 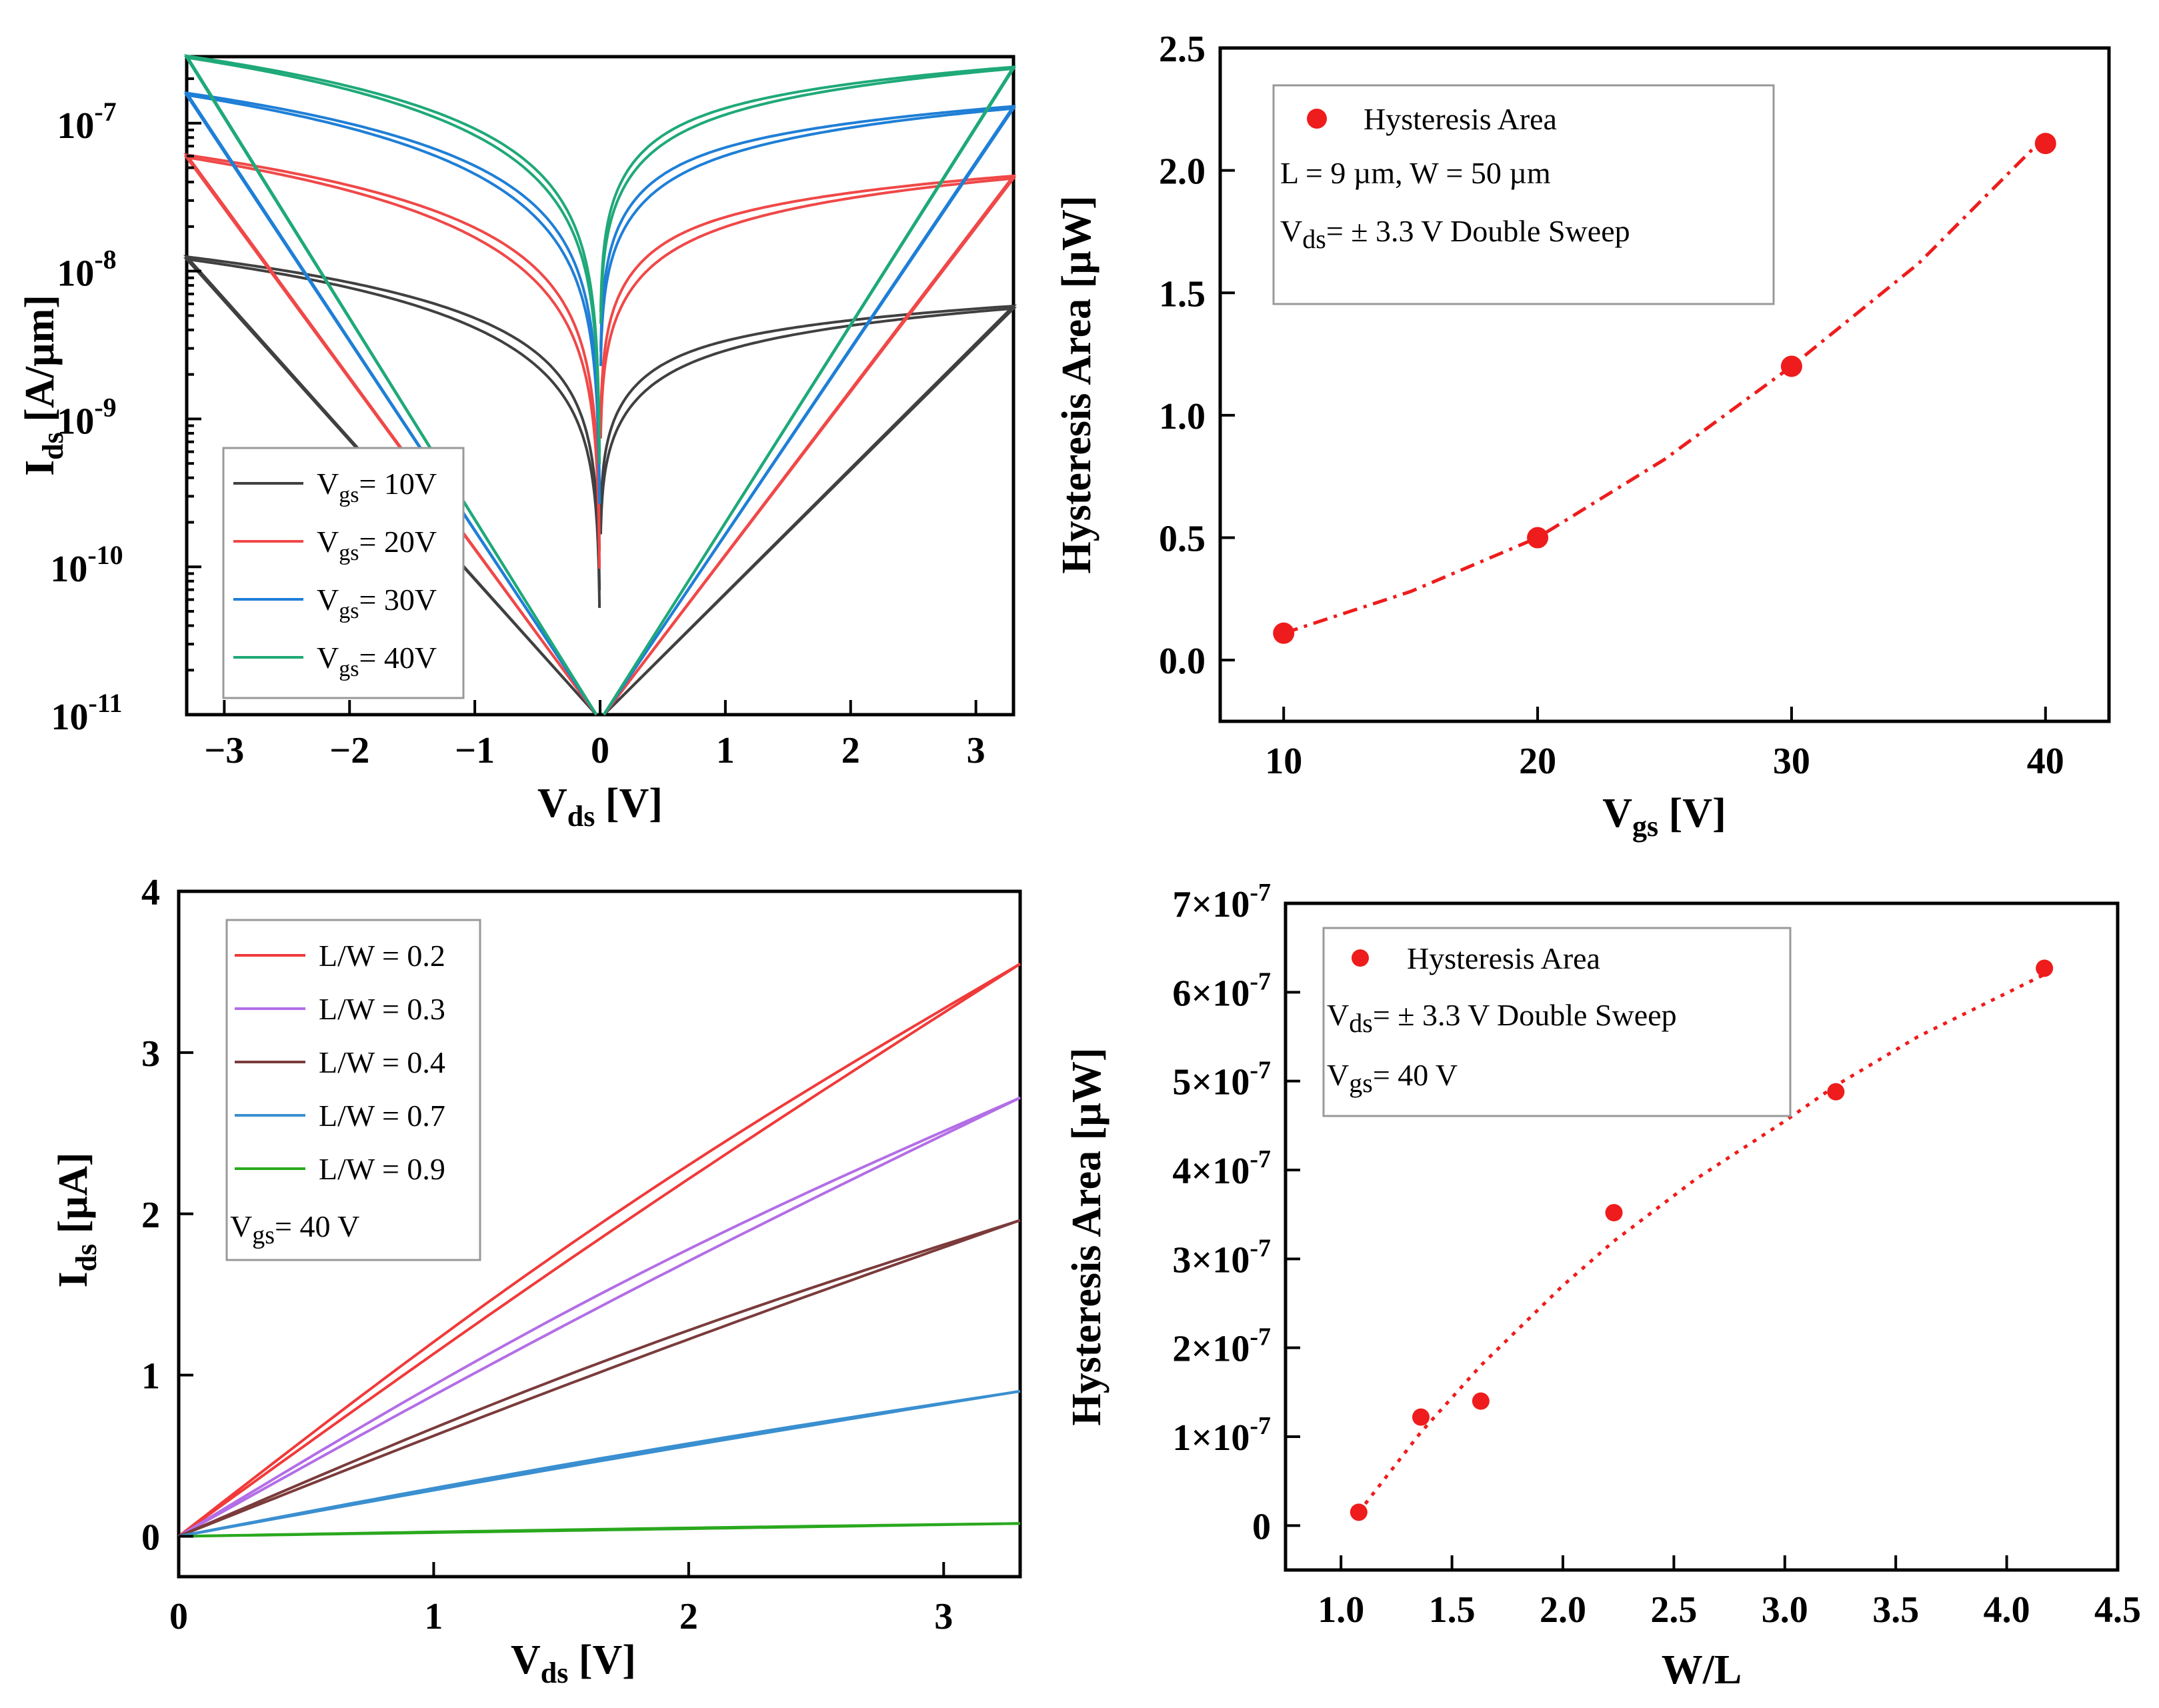 I want to click on panel-c-ytick-label: 3, so click(x=150, y=1054).